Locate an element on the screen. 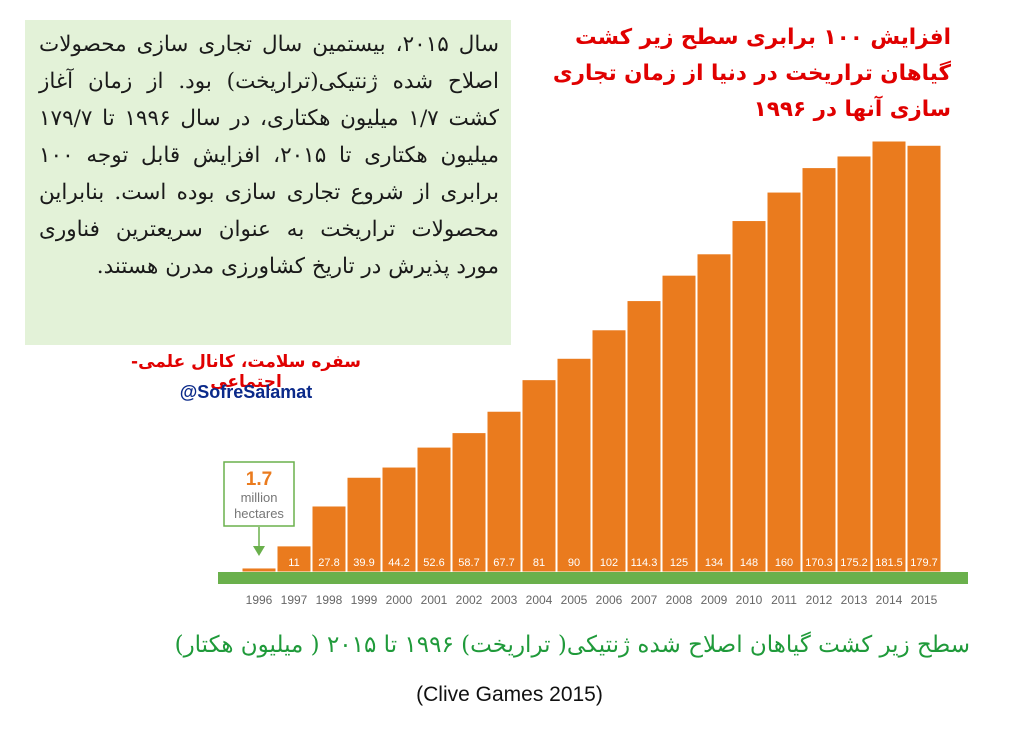 The height and width of the screenshot is (743, 1019). bar-value-label: 102 is located at coordinates (609, 563).